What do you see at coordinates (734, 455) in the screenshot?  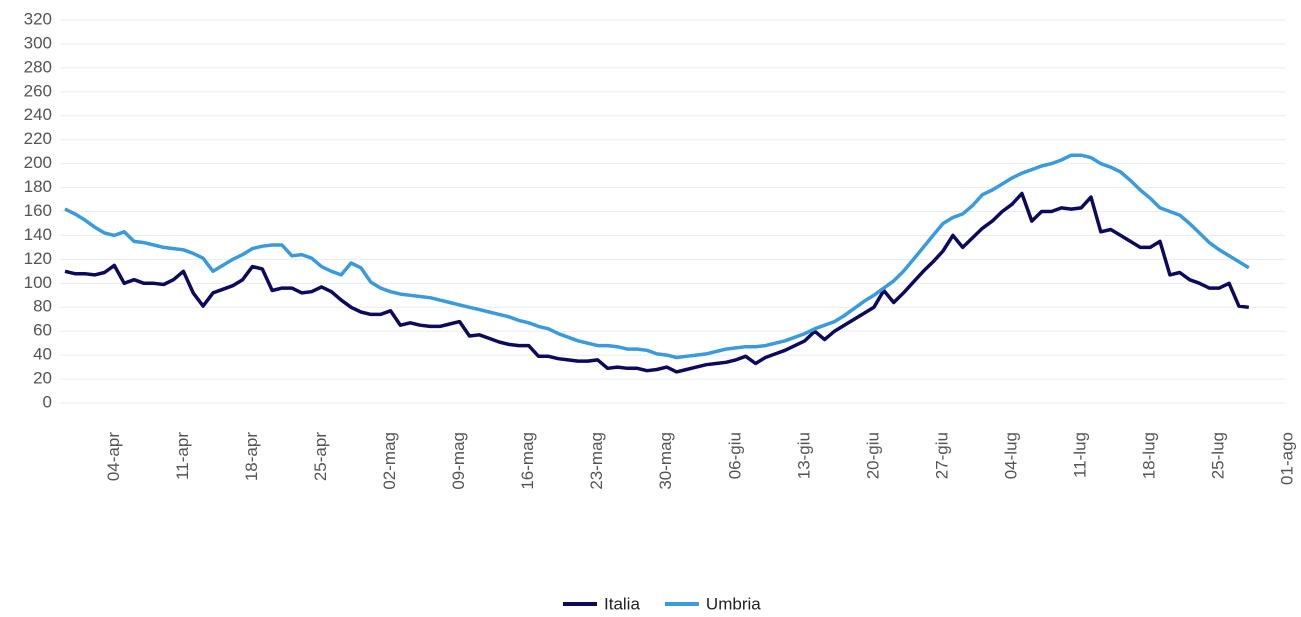 I see `x-tick-label: 06-giu` at bounding box center [734, 455].